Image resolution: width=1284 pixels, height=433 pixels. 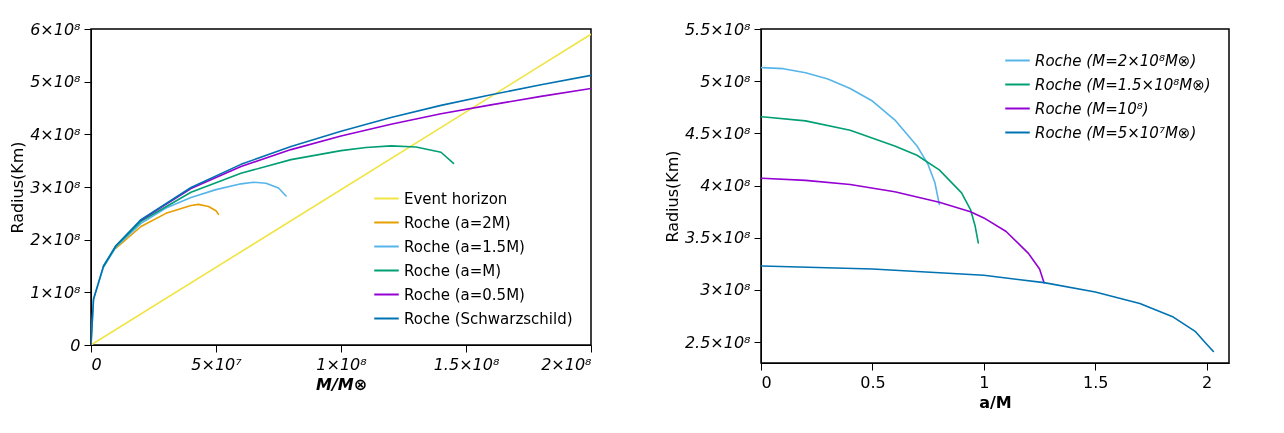 What do you see at coordinates (718, 133) in the screenshot?
I see `y-tick-label: 4.5×10⁸` at bounding box center [718, 133].